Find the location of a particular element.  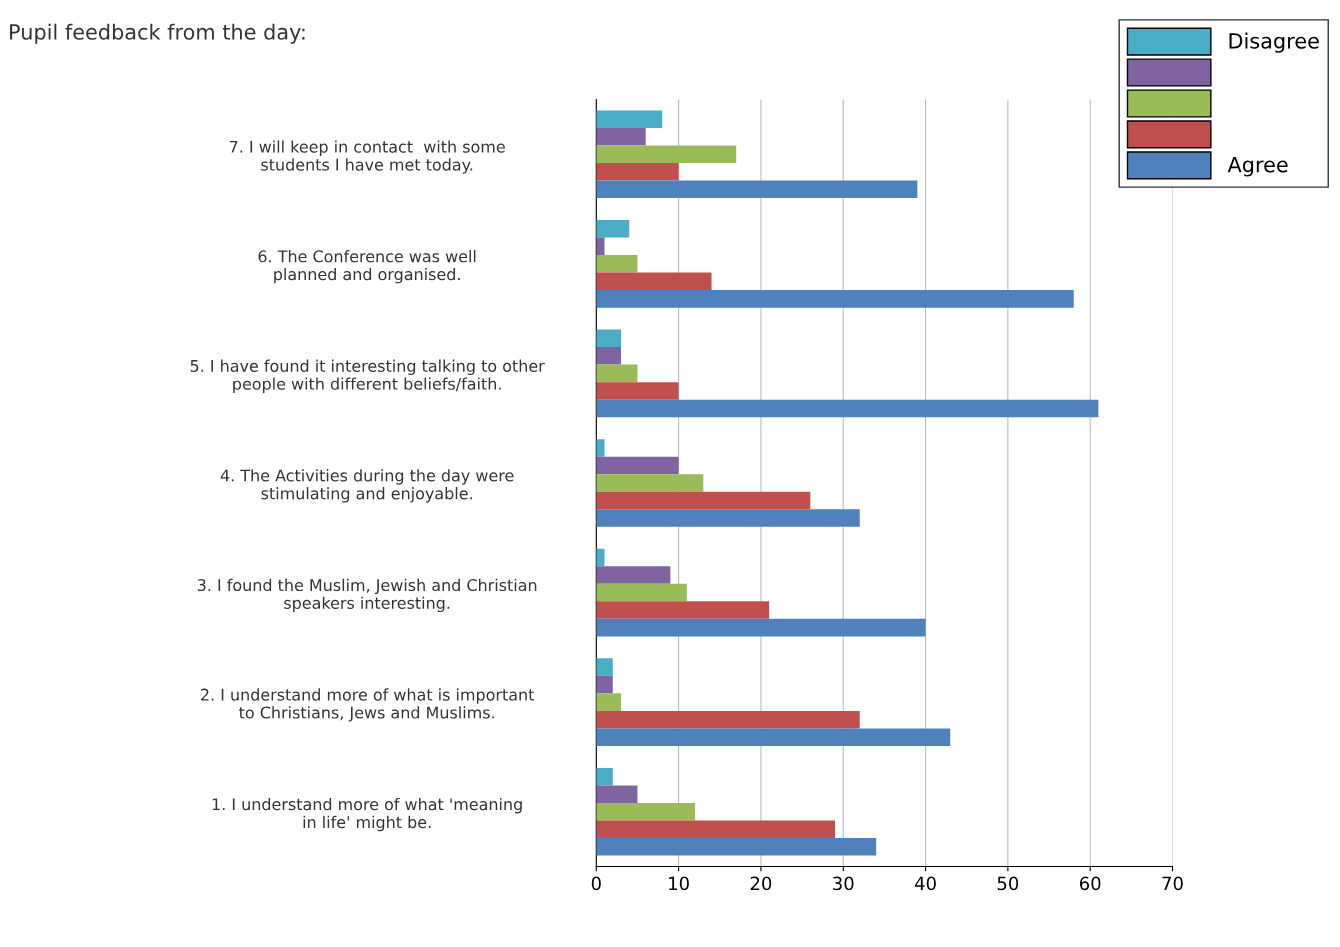

y-tick-label: 4. The Activities during the day were stimulating and enjoyable. is located at coordinates (367, 486).